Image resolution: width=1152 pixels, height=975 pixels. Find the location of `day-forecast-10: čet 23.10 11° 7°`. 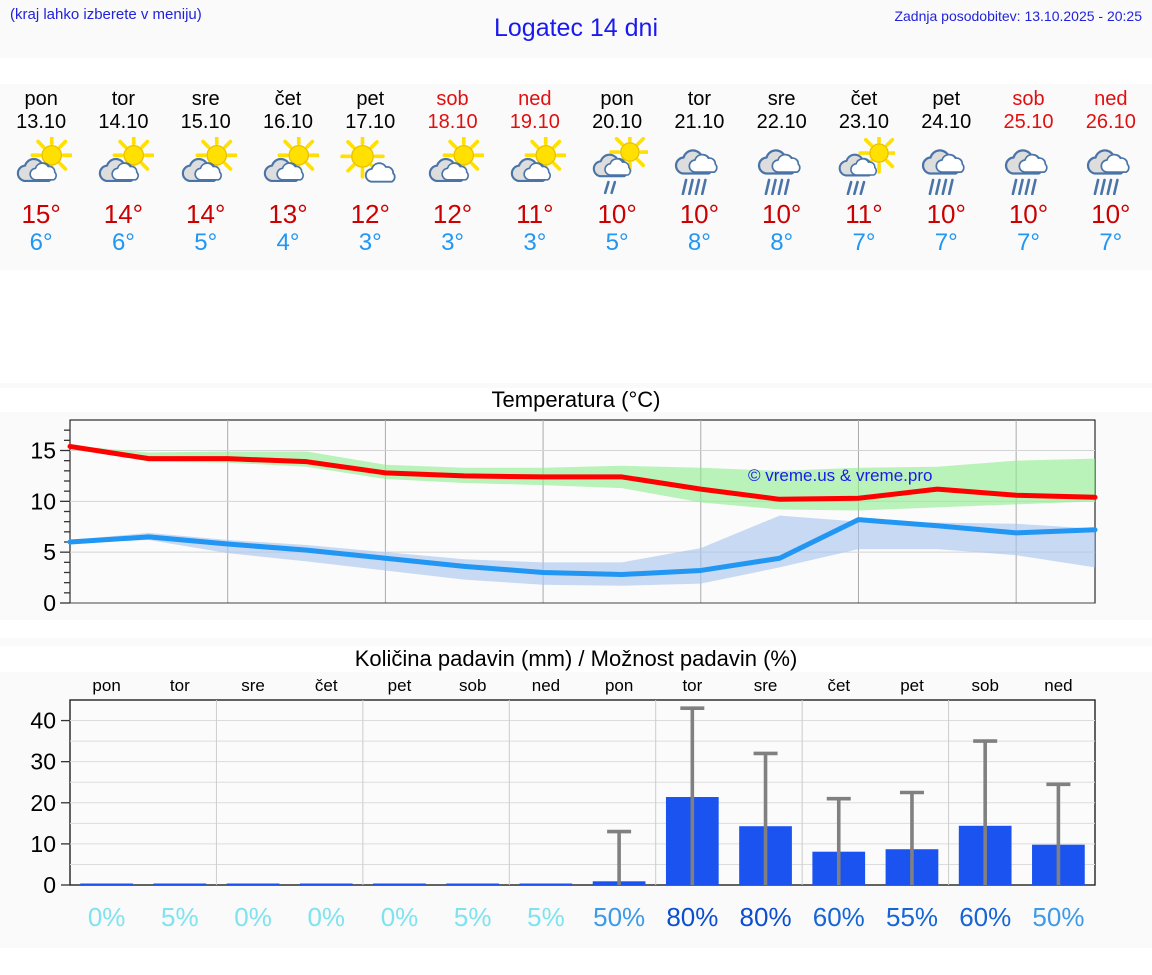

day-forecast-10: čet 23.10 11° 7° is located at coordinates (864, 177).